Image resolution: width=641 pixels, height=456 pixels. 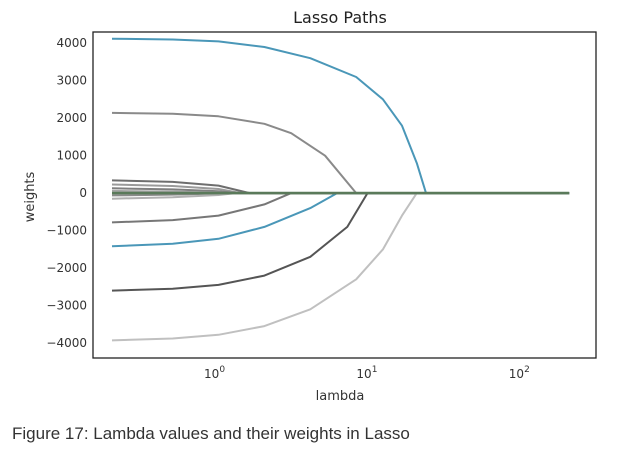 What do you see at coordinates (340, 396) in the screenshot?
I see `x-axis-label: lambda` at bounding box center [340, 396].